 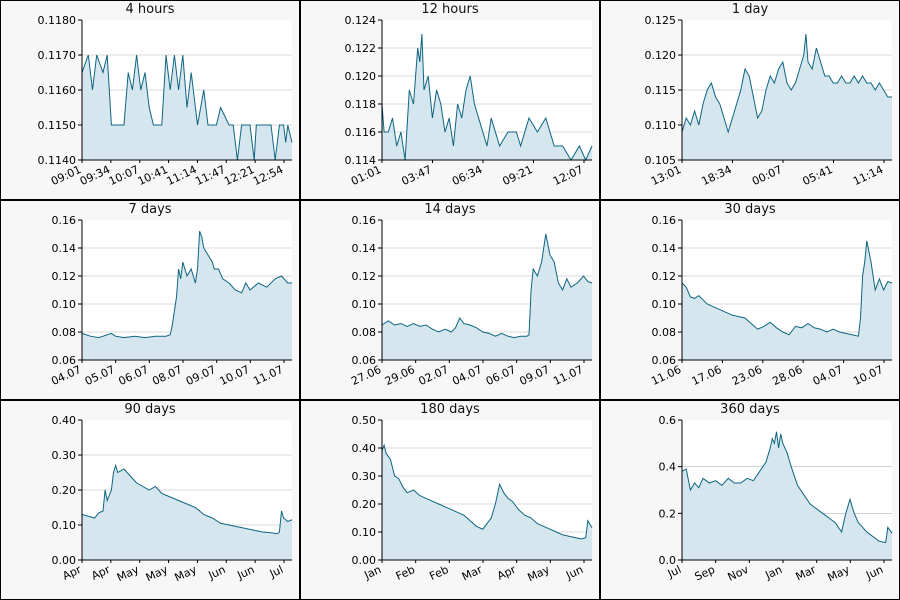 What do you see at coordinates (57, 20) in the screenshot?
I see `y-tick-label: 0.1180` at bounding box center [57, 20].